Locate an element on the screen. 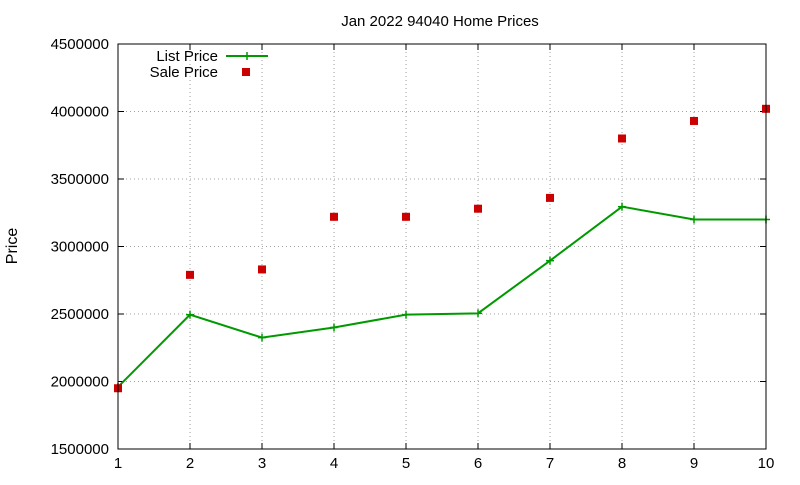 The image size is (800, 485). x-tick-label: 6 is located at coordinates (478, 463).